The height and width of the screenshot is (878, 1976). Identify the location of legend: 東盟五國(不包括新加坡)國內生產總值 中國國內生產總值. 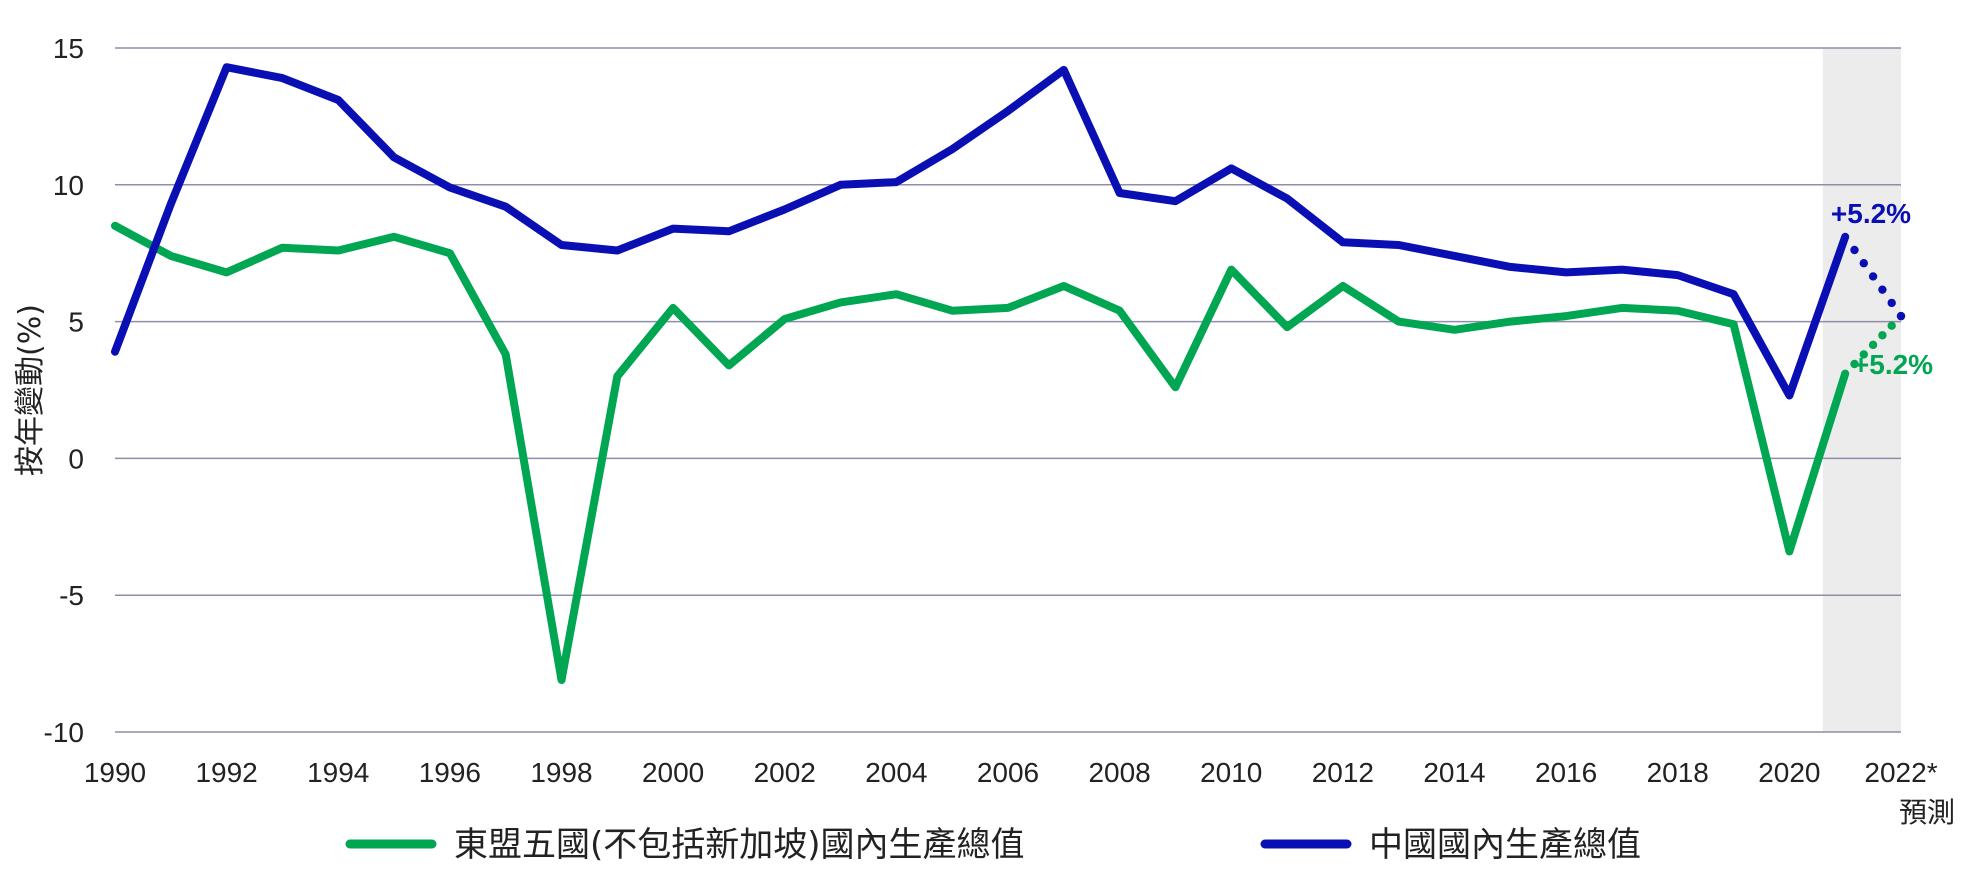
(993, 845).